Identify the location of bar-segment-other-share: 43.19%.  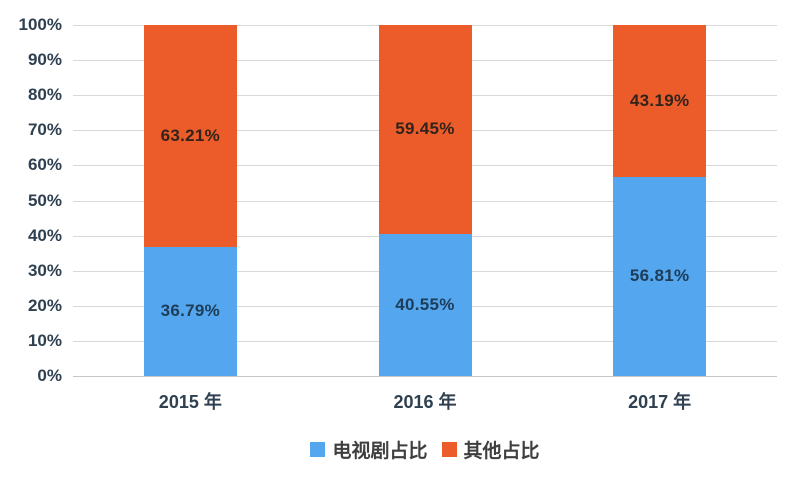
(660, 101).